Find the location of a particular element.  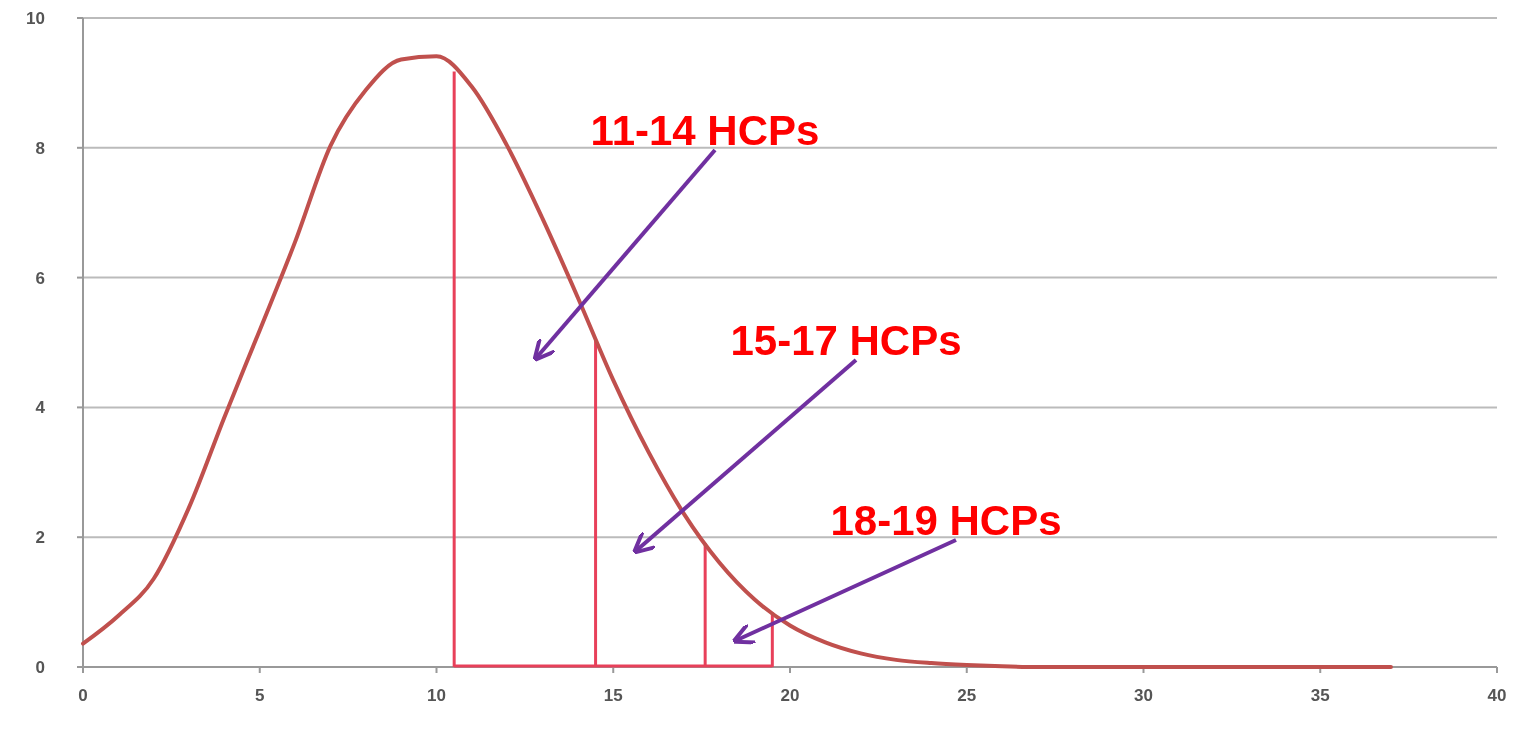

x-tick-label: 0 is located at coordinates (83, 695).